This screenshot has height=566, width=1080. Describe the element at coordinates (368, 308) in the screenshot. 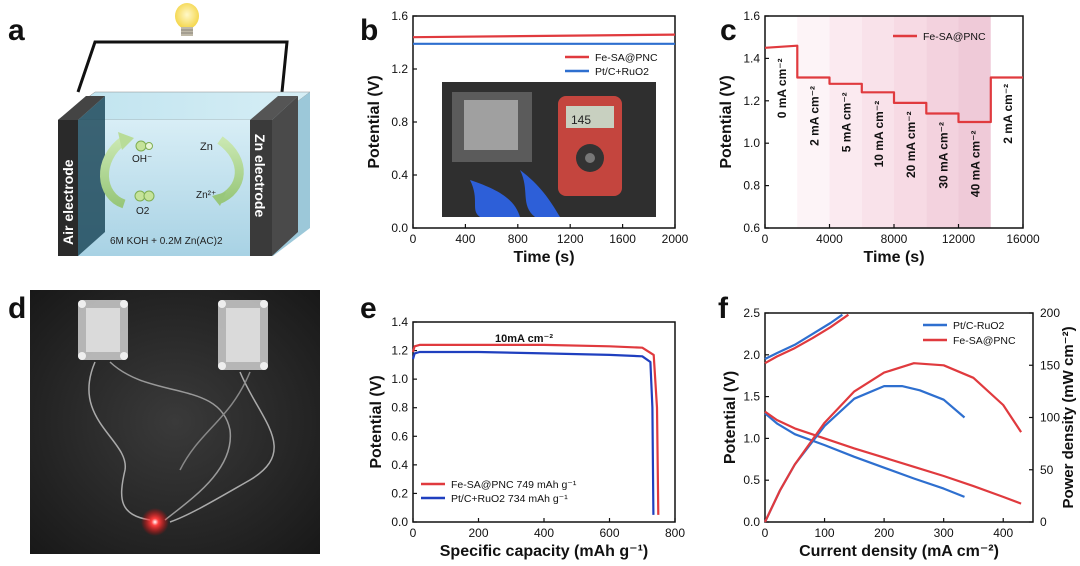

I see `panel-letter-e: e` at that location.